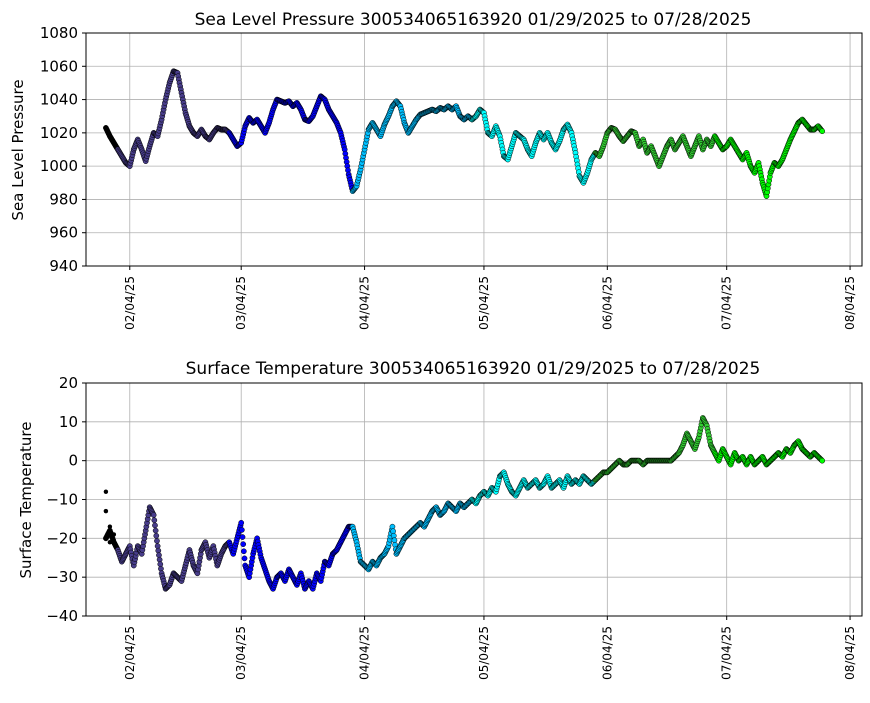 The image size is (870, 703). I want to click on y-axis-label: Sea Level Pressure, so click(18, 149).